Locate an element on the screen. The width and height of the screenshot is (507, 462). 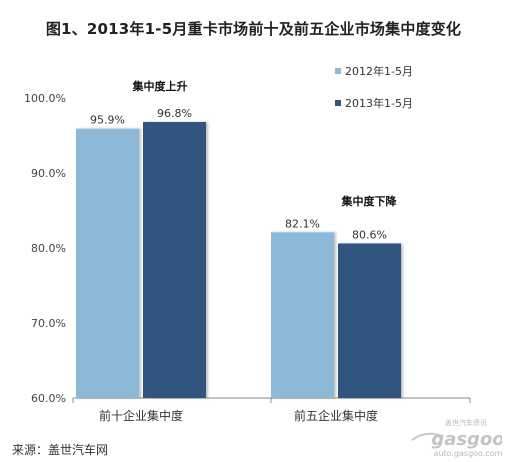
watermark-url-text: auto.gasgoo.com is located at coordinates (468, 453).